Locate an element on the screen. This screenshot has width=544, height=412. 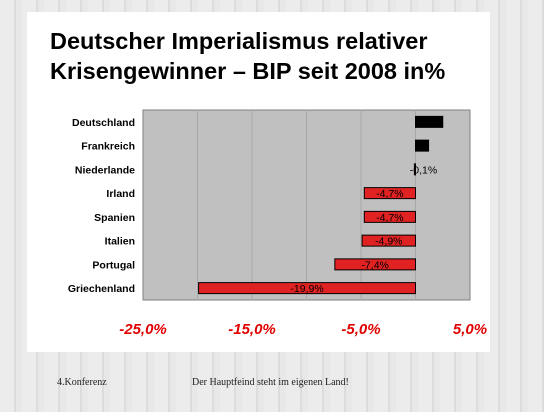
bar-italien is located at coordinates (388, 240).